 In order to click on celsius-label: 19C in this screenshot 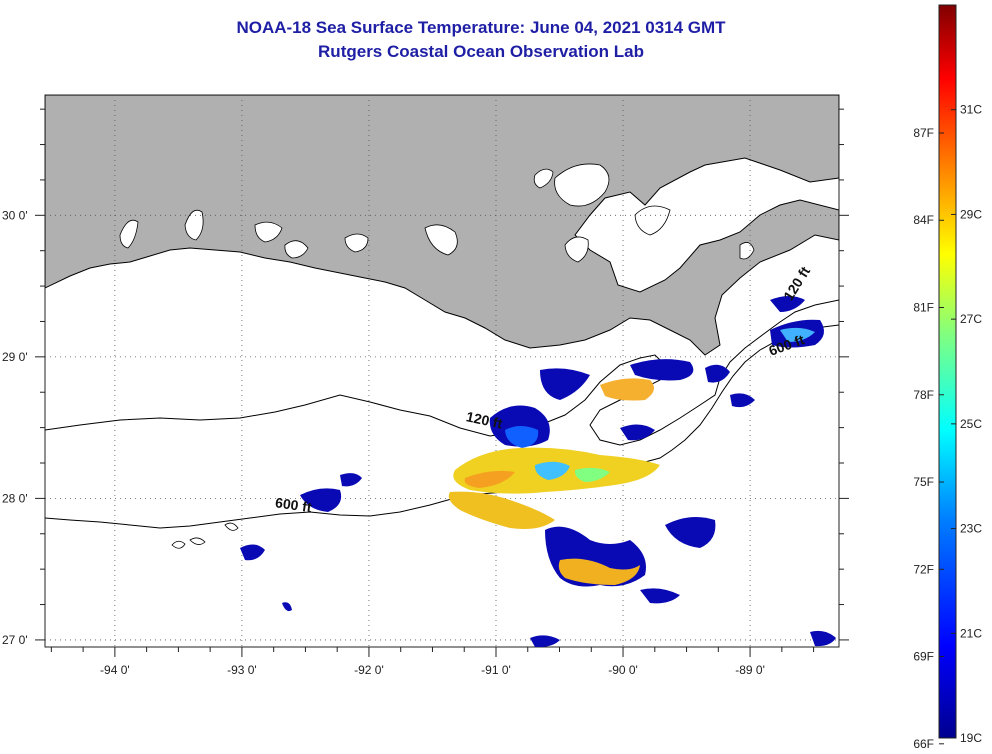, I will do `click(971, 738)`.